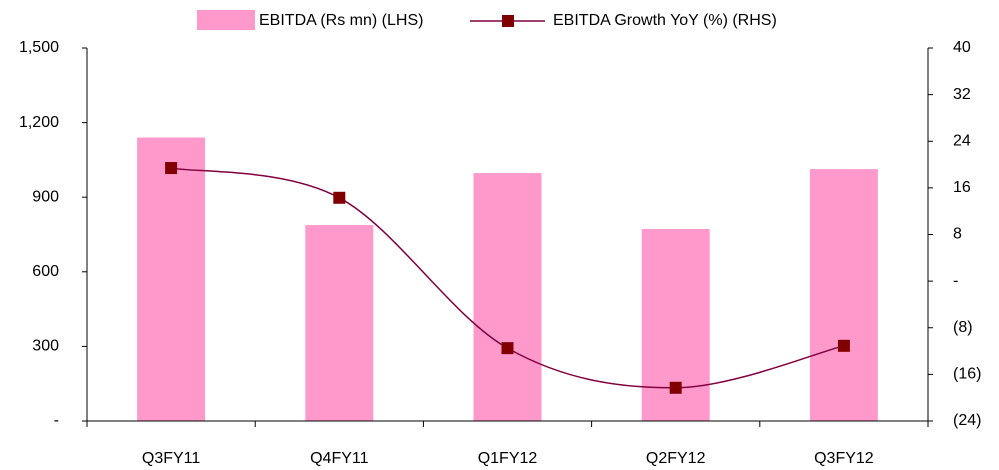  I want to click on x-tick-label: Q3FY11, so click(171, 458).